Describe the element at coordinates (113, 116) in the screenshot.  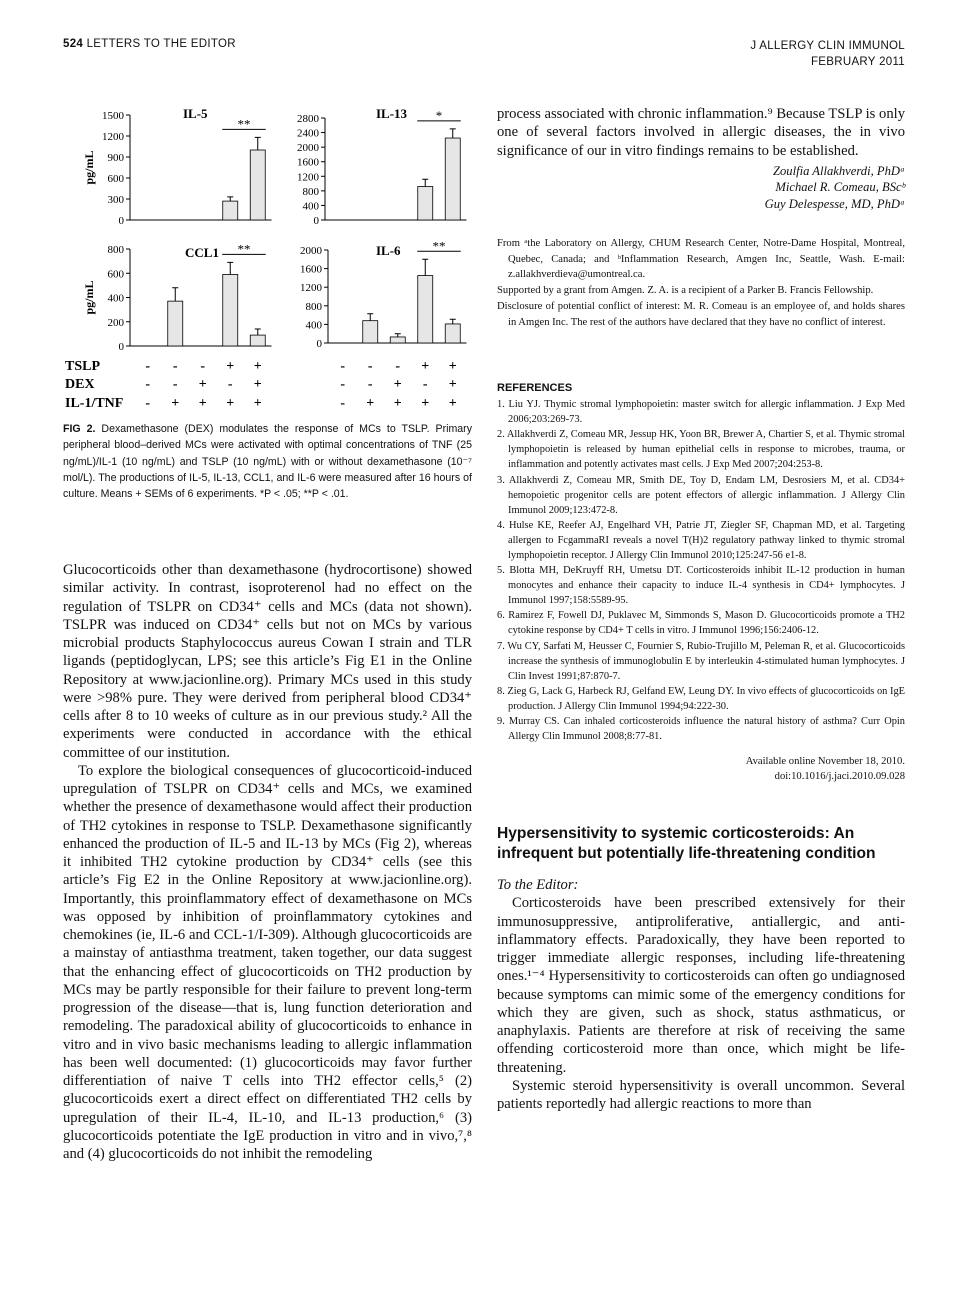
I see `y-tick-label: 1500` at that location.